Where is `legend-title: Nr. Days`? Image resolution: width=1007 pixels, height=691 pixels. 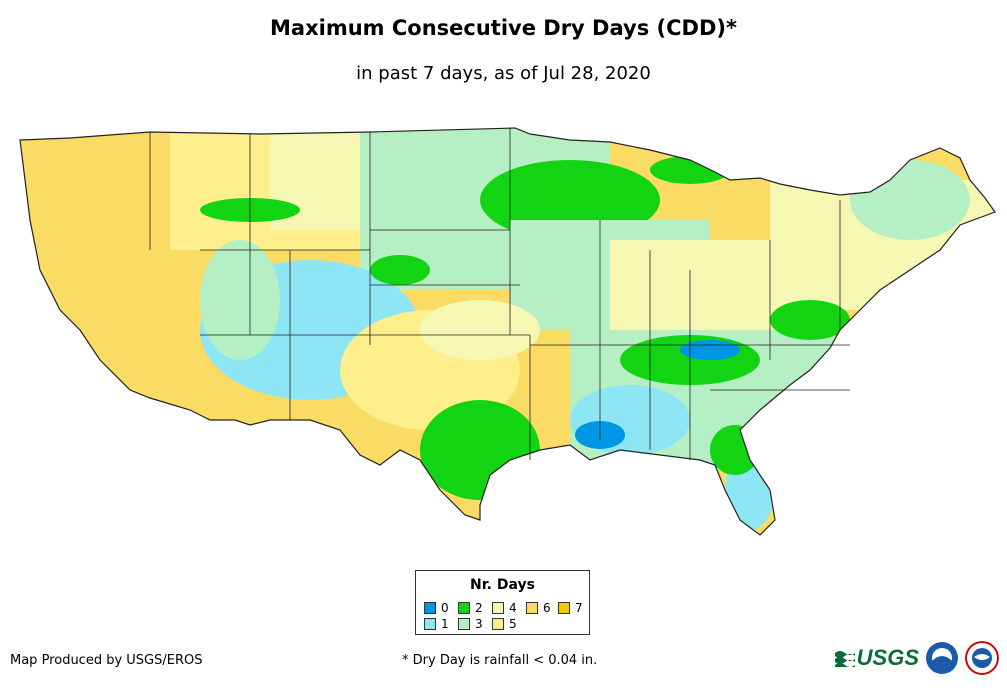 legend-title: Nr. Days is located at coordinates (502, 585).